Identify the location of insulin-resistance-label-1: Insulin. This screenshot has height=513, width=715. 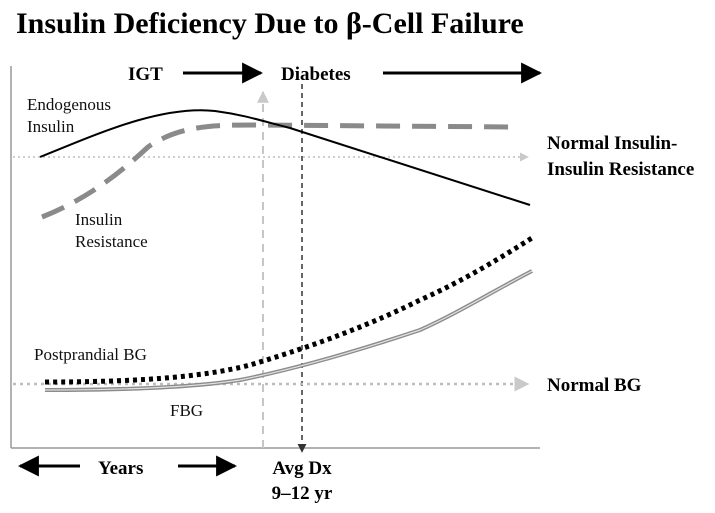
(99, 219).